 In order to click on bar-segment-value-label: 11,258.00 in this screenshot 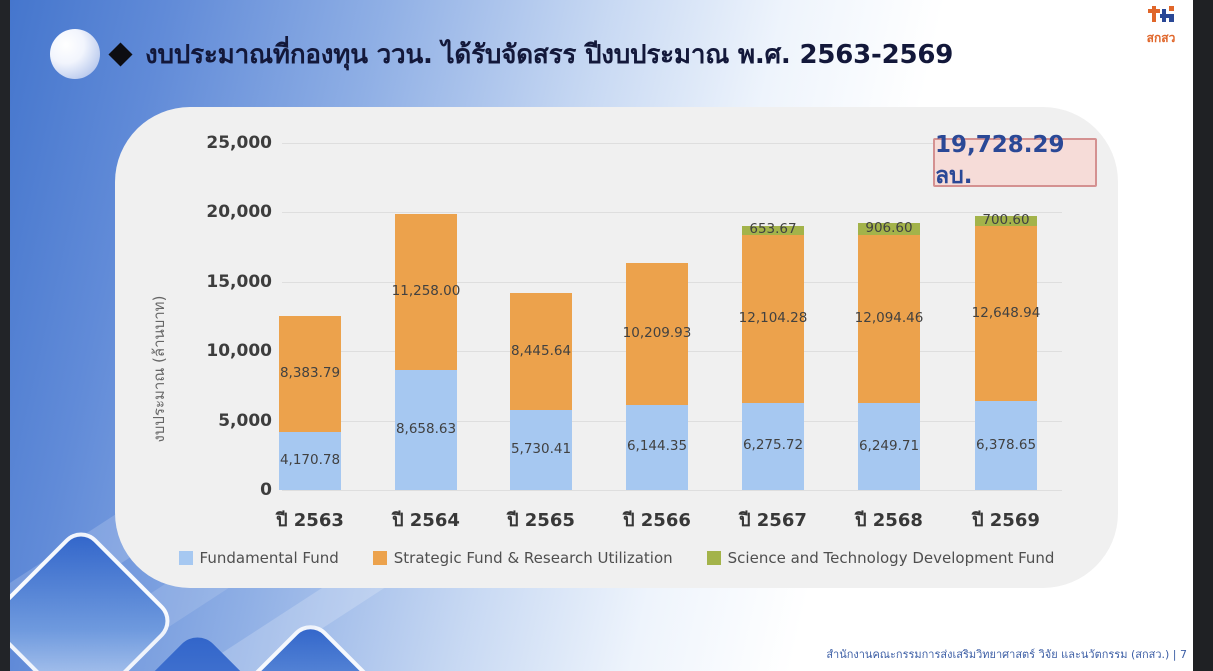, I will do `click(426, 290)`.